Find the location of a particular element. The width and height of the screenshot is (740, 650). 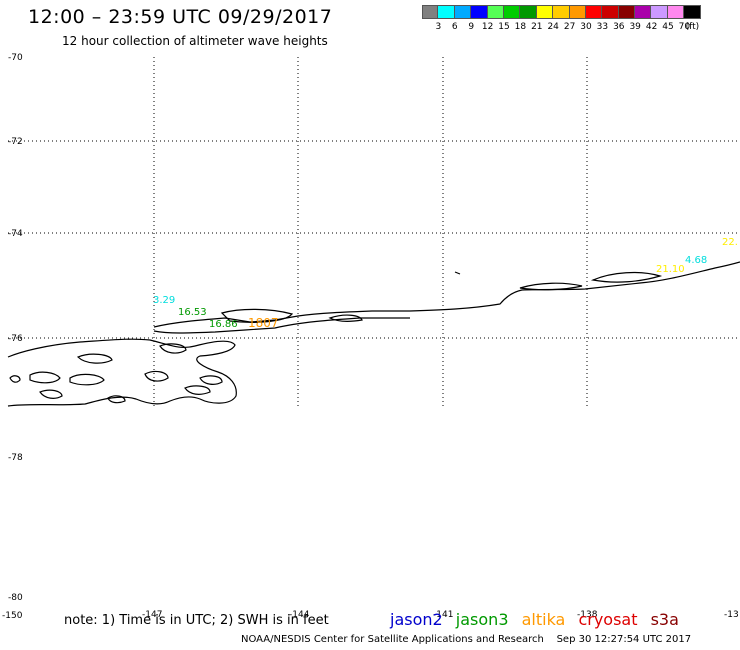

wave-height-color-scale is located at coordinates (561, 12).